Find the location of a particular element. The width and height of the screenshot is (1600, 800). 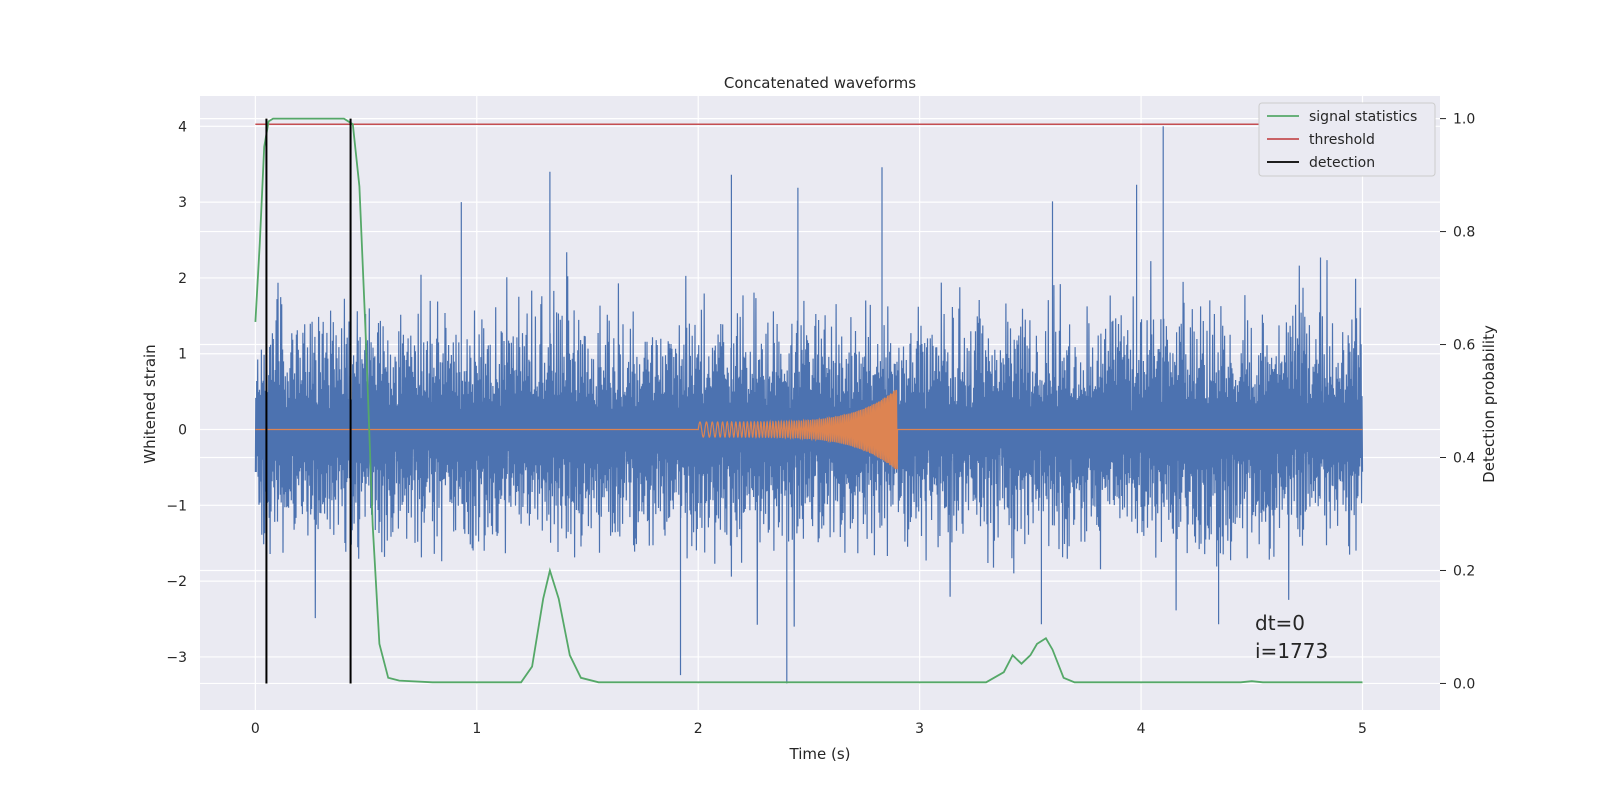

annotation-index: i=1773 is located at coordinates (1291, 651).